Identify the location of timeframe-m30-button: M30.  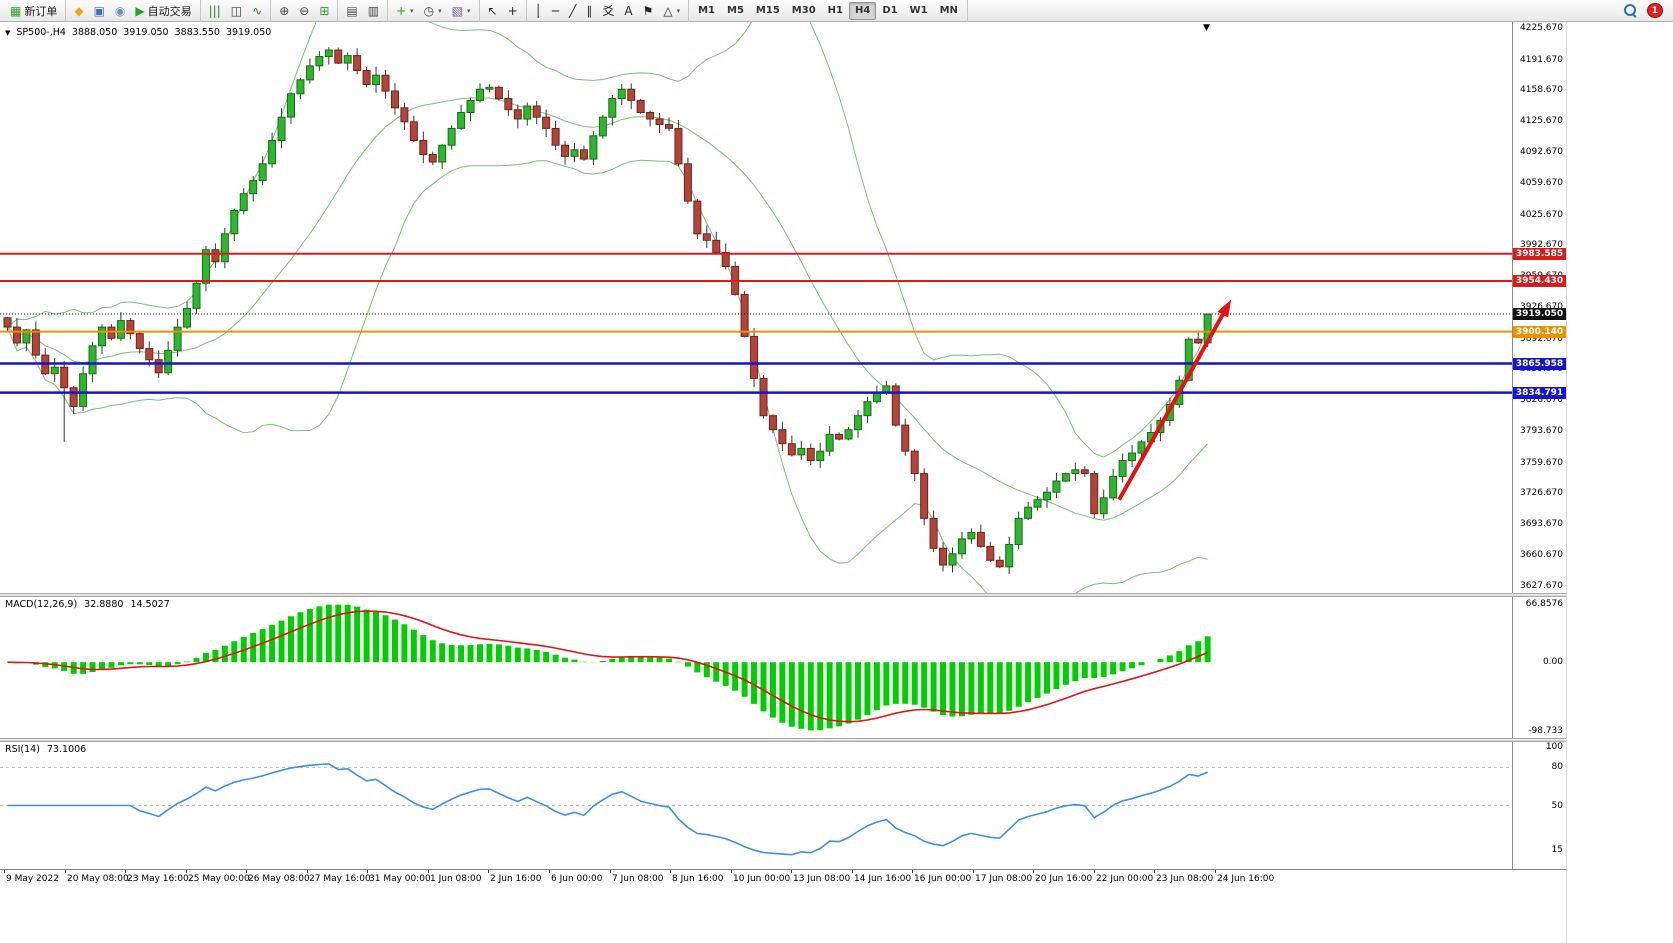
(803, 10).